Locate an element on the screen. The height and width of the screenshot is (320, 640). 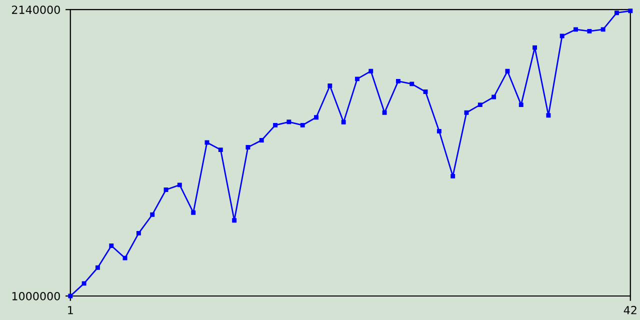
y-tick-label: 1000000 is located at coordinates (36, 296).